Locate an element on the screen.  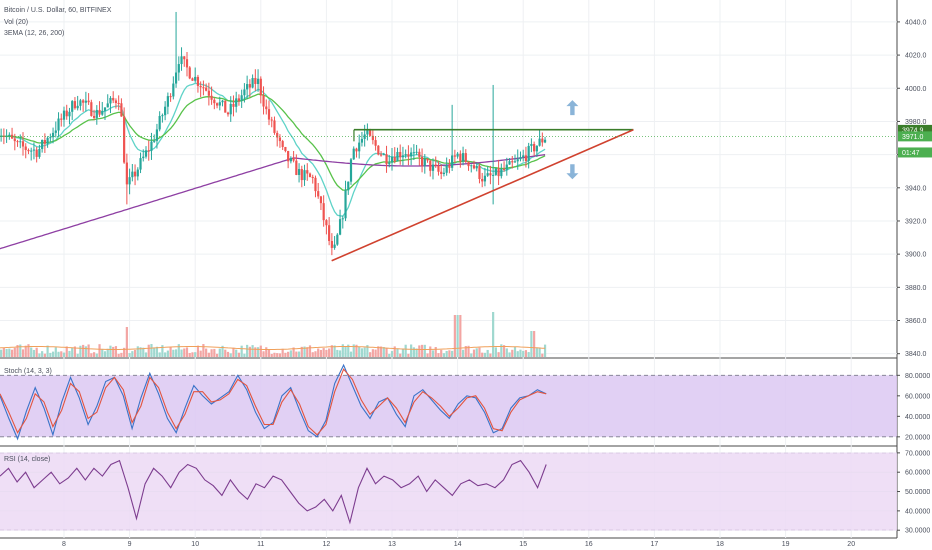
price-tag: 3974.9 is located at coordinates (915, 129).